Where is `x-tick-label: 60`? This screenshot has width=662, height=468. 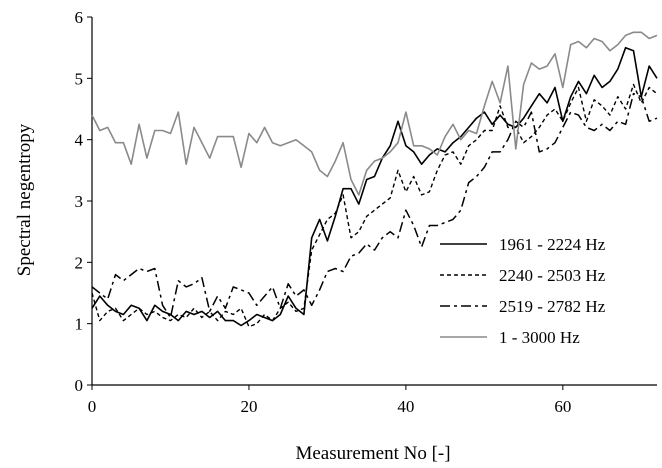 x-tick-label: 60 is located at coordinates (562, 406).